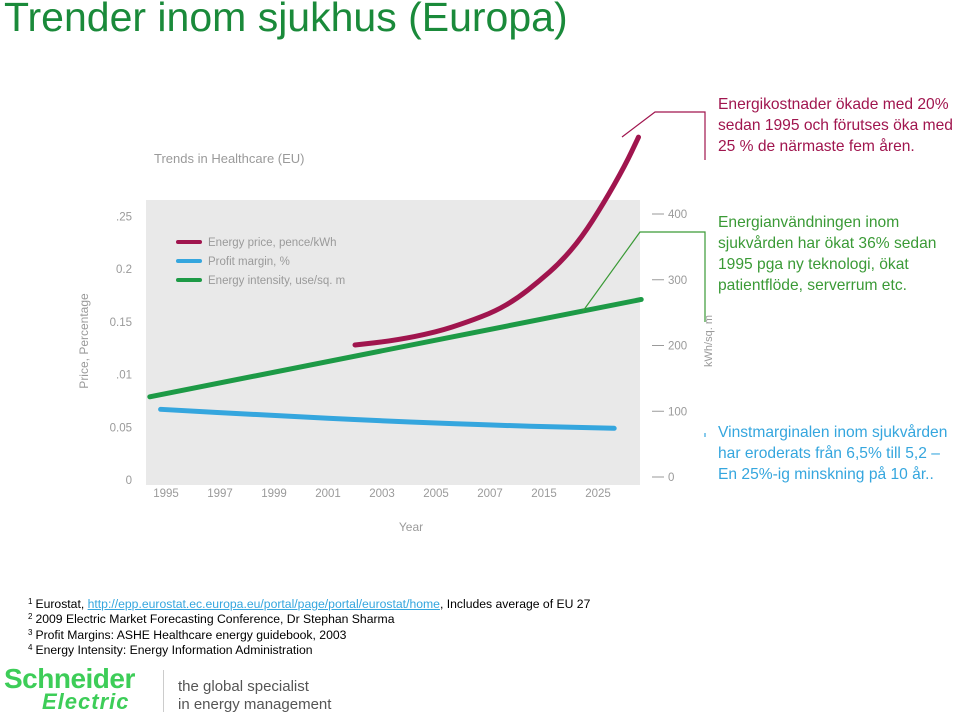 The image size is (959, 717). Describe the element at coordinates (286, 20) in the screenshot. I see `page-title: Trender inom sjukhus (Europa)` at that location.